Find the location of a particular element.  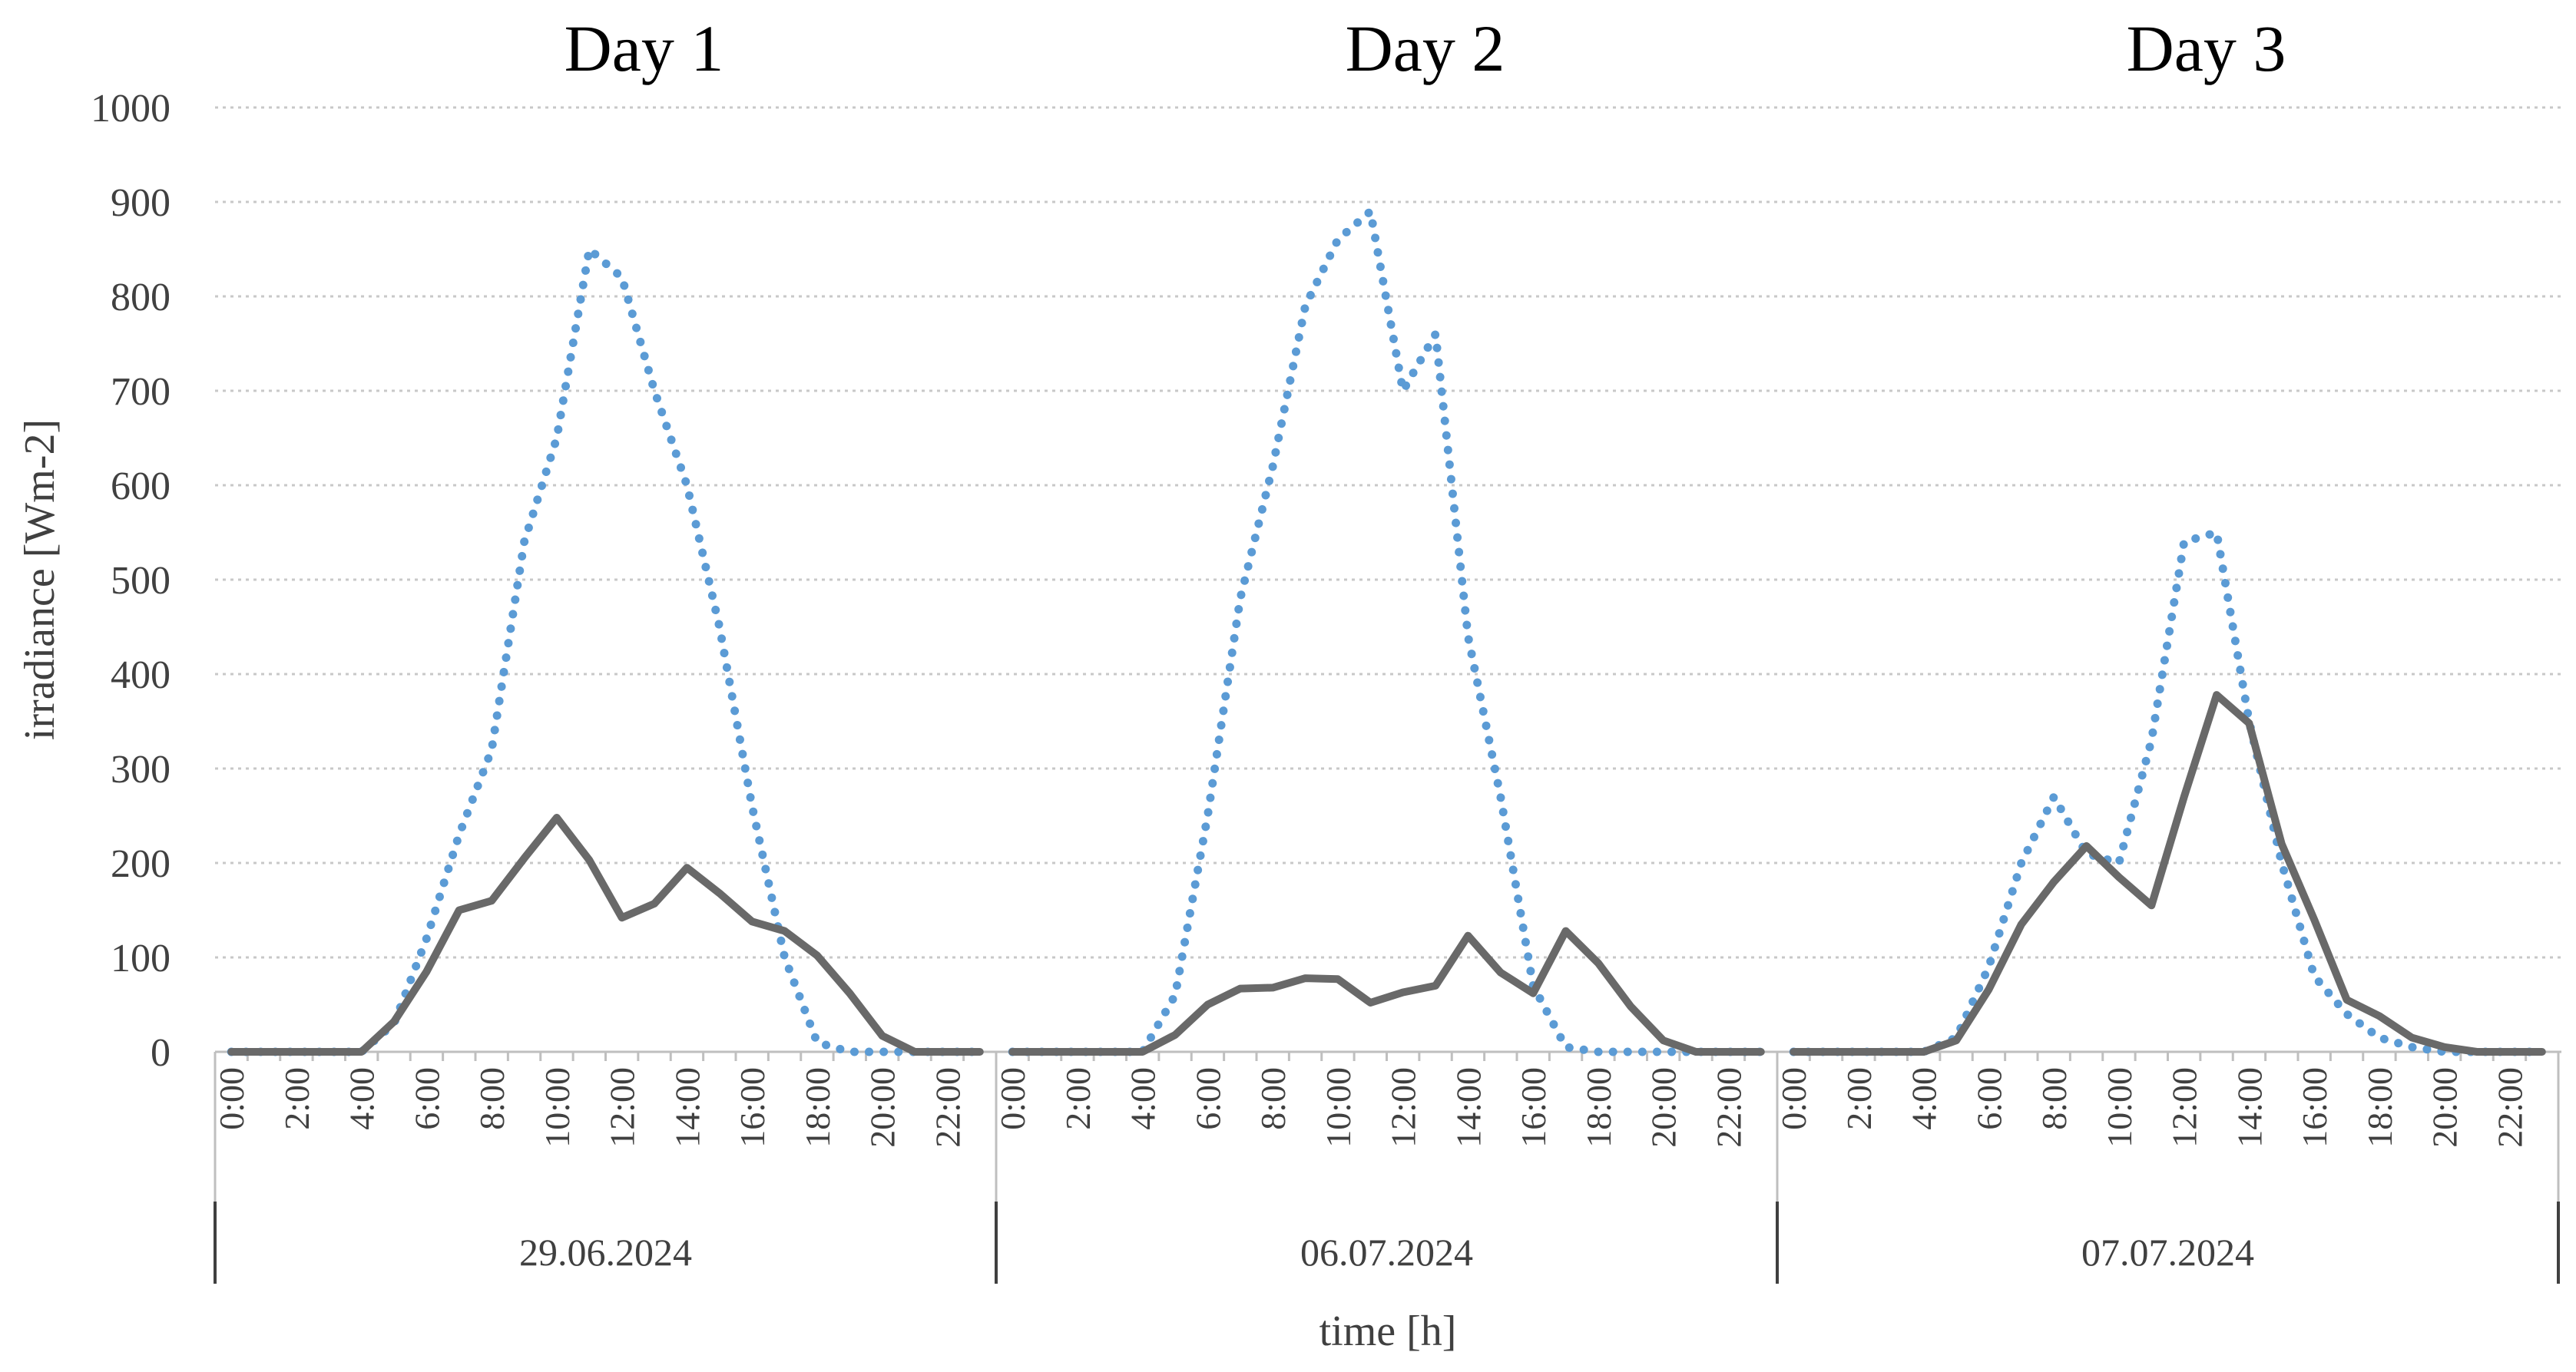

dotted-series-line is located at coordinates (2168, 792).